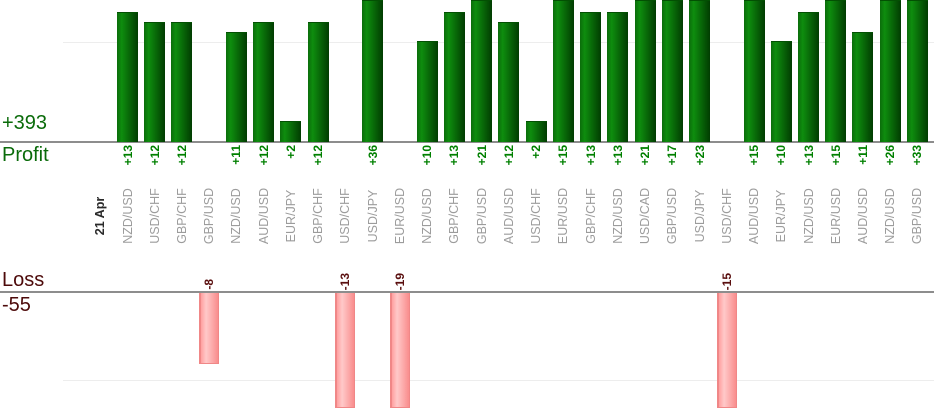  Describe the element at coordinates (373, 155) in the screenshot. I see `profit-value-label: +36` at that location.